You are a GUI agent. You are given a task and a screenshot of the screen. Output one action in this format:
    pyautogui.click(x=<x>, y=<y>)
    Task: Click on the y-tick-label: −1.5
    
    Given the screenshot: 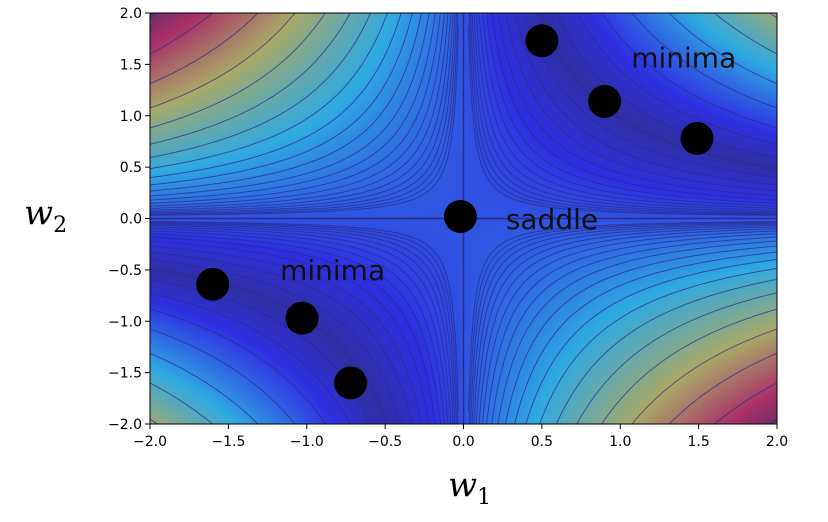 What is the action you would take?
    pyautogui.click(x=125, y=374)
    